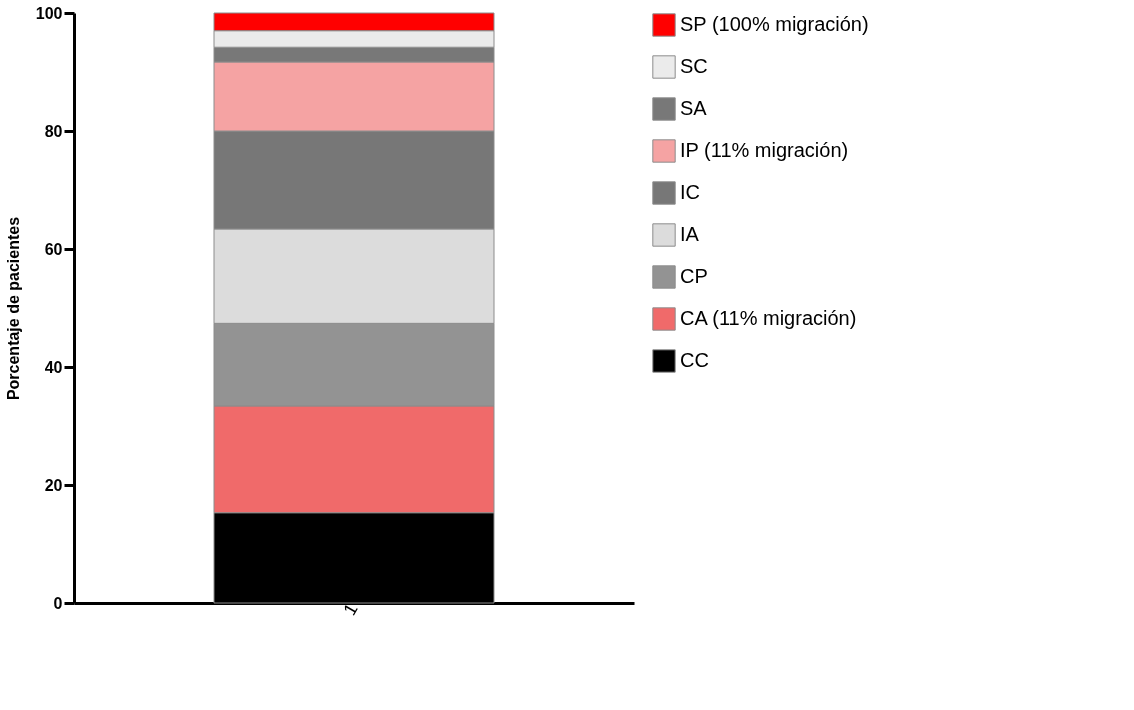 The height and width of the screenshot is (710, 1134). Describe the element at coordinates (694, 276) in the screenshot. I see `legend-label: CP` at that location.